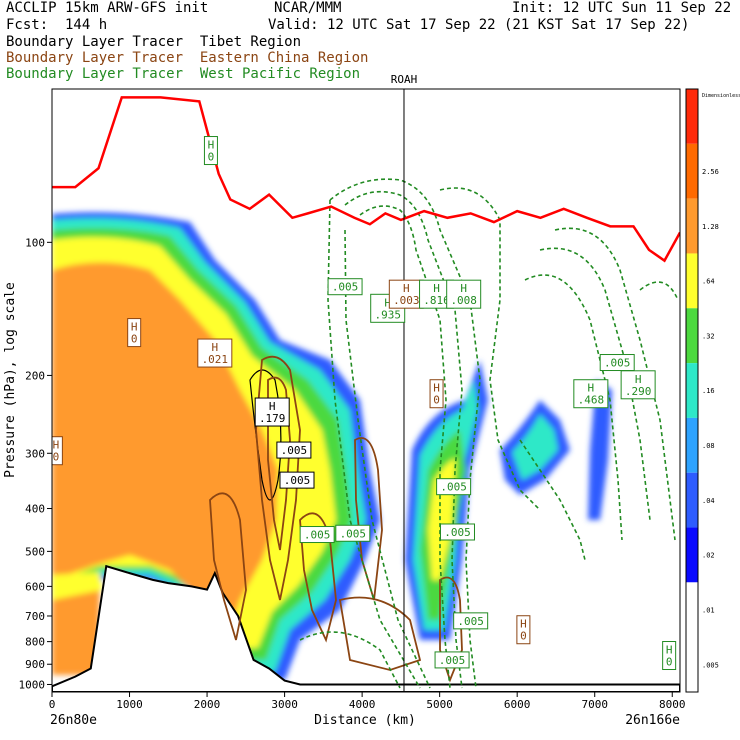 The image size is (740, 740). I want to click on colorbar-label: .32, so click(708, 336).